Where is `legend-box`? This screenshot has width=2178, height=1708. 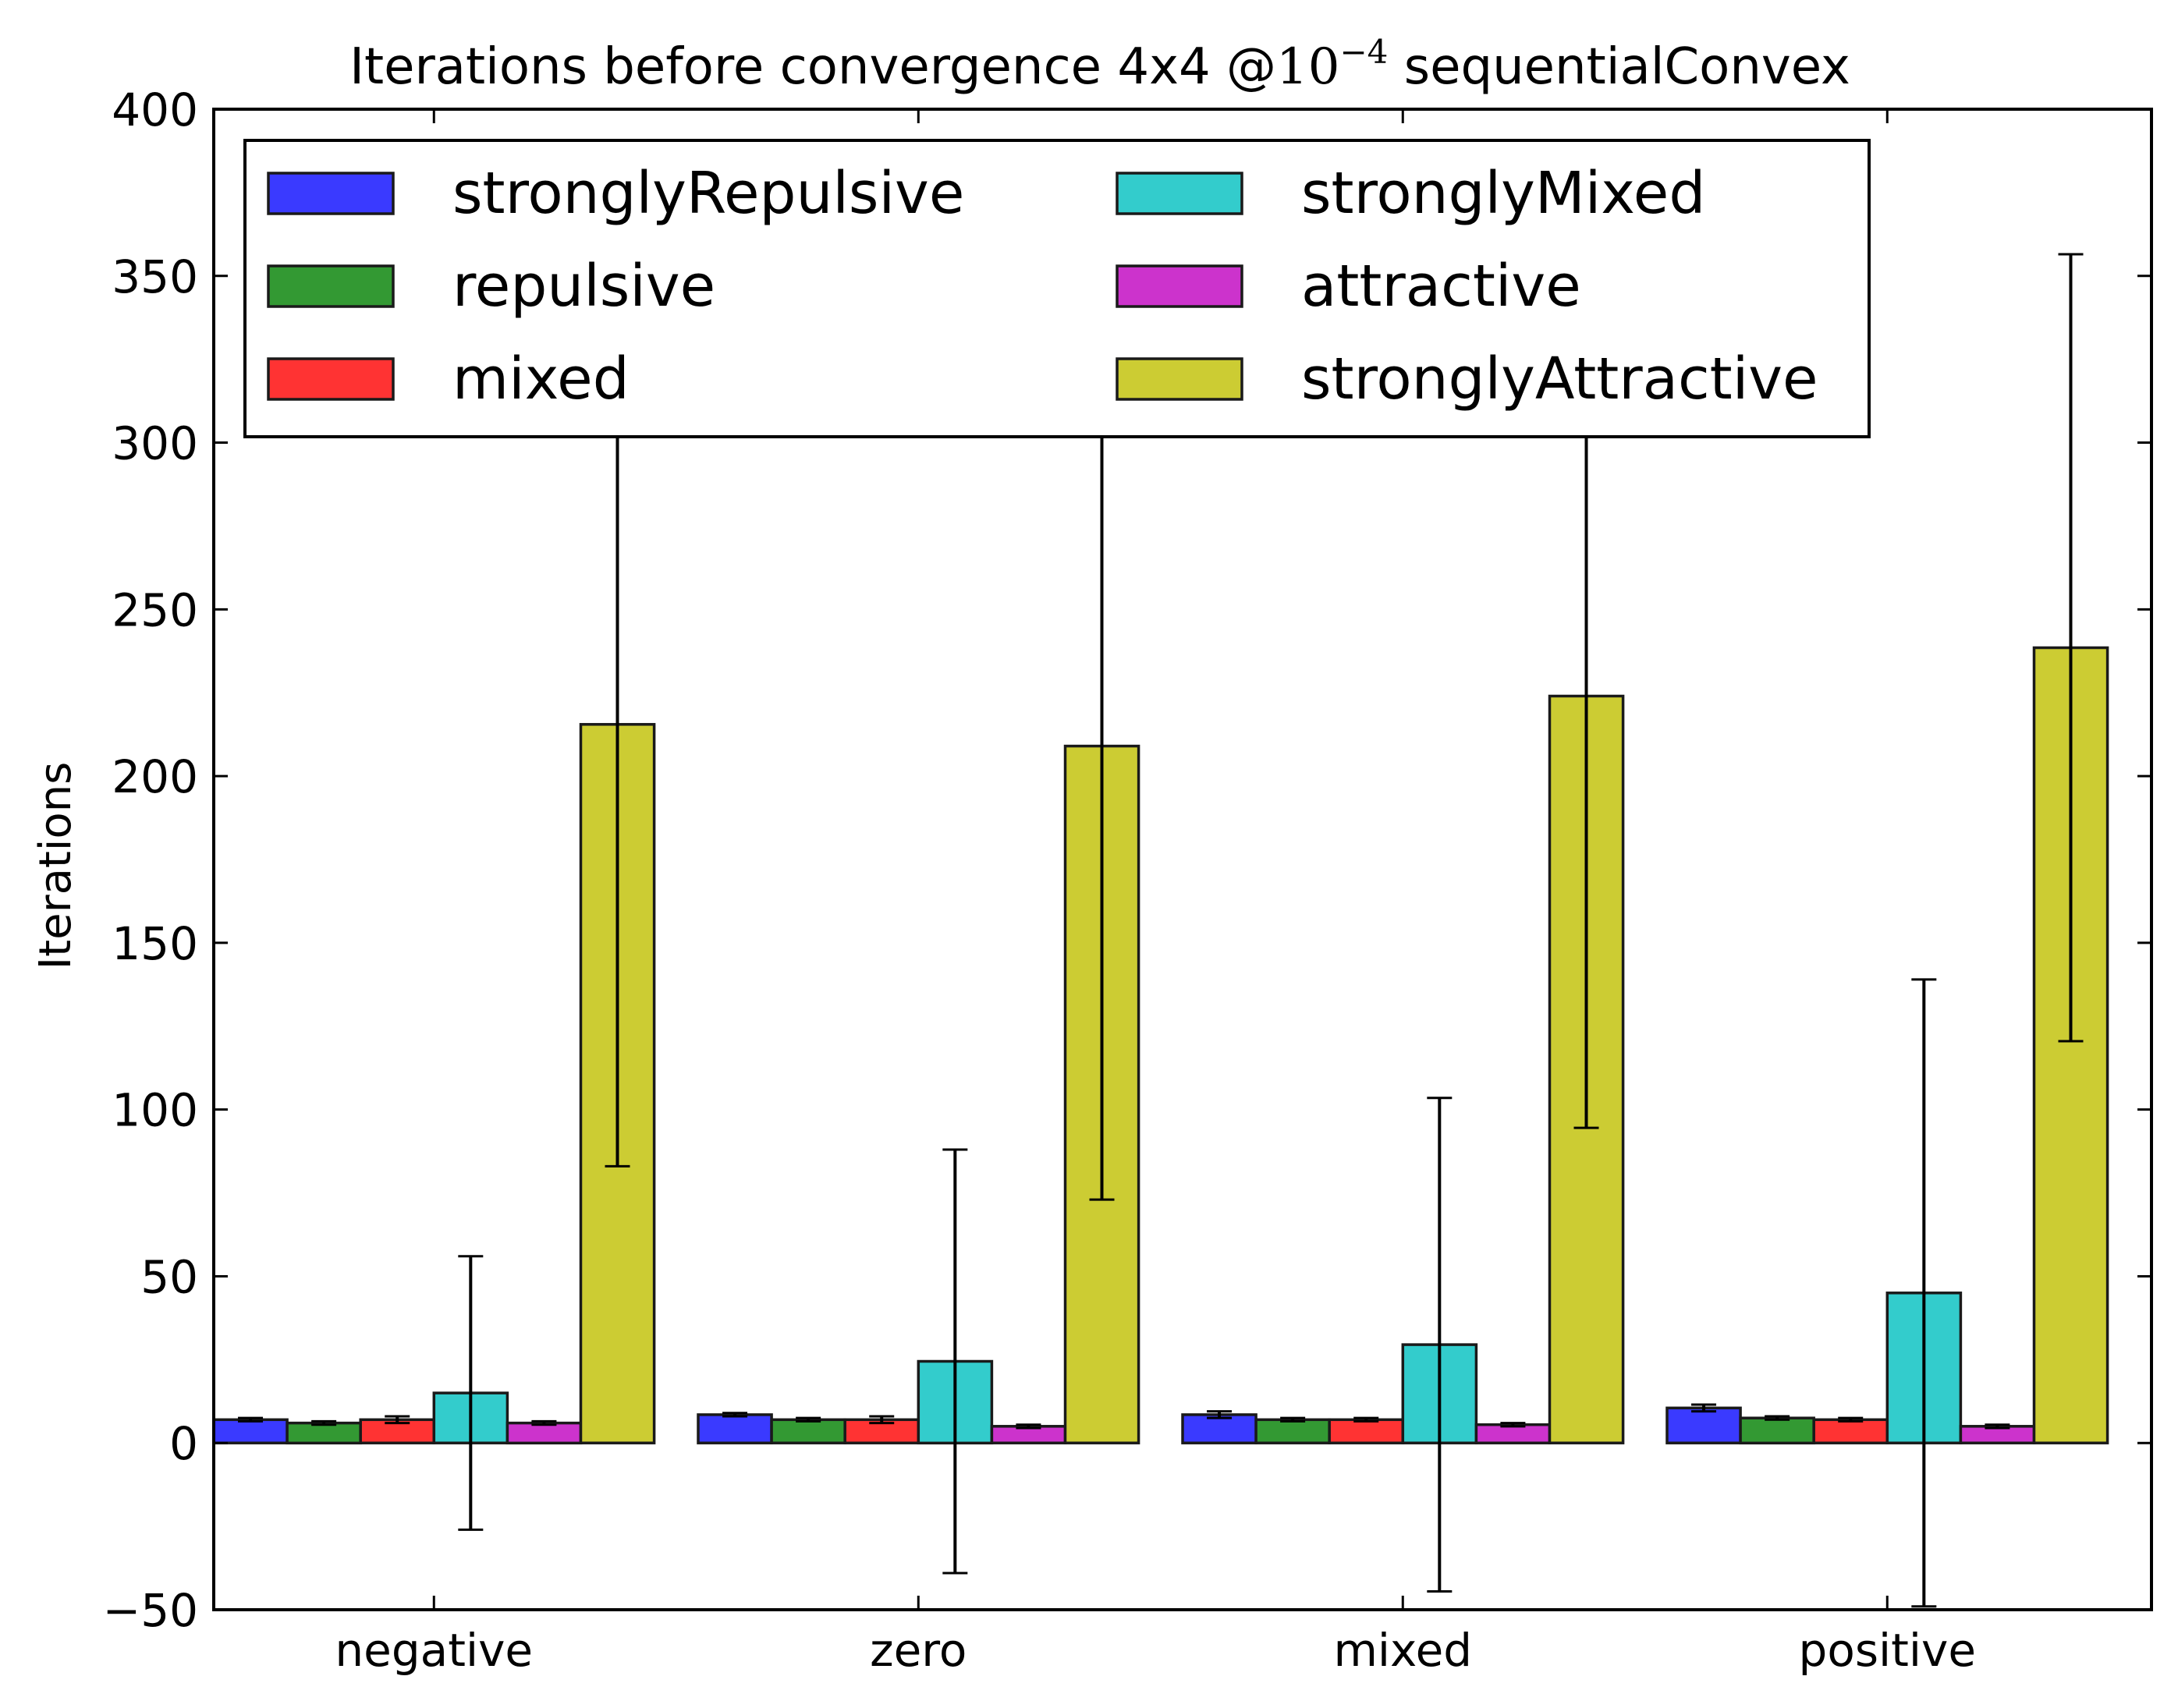
legend-box is located at coordinates (1057, 288).